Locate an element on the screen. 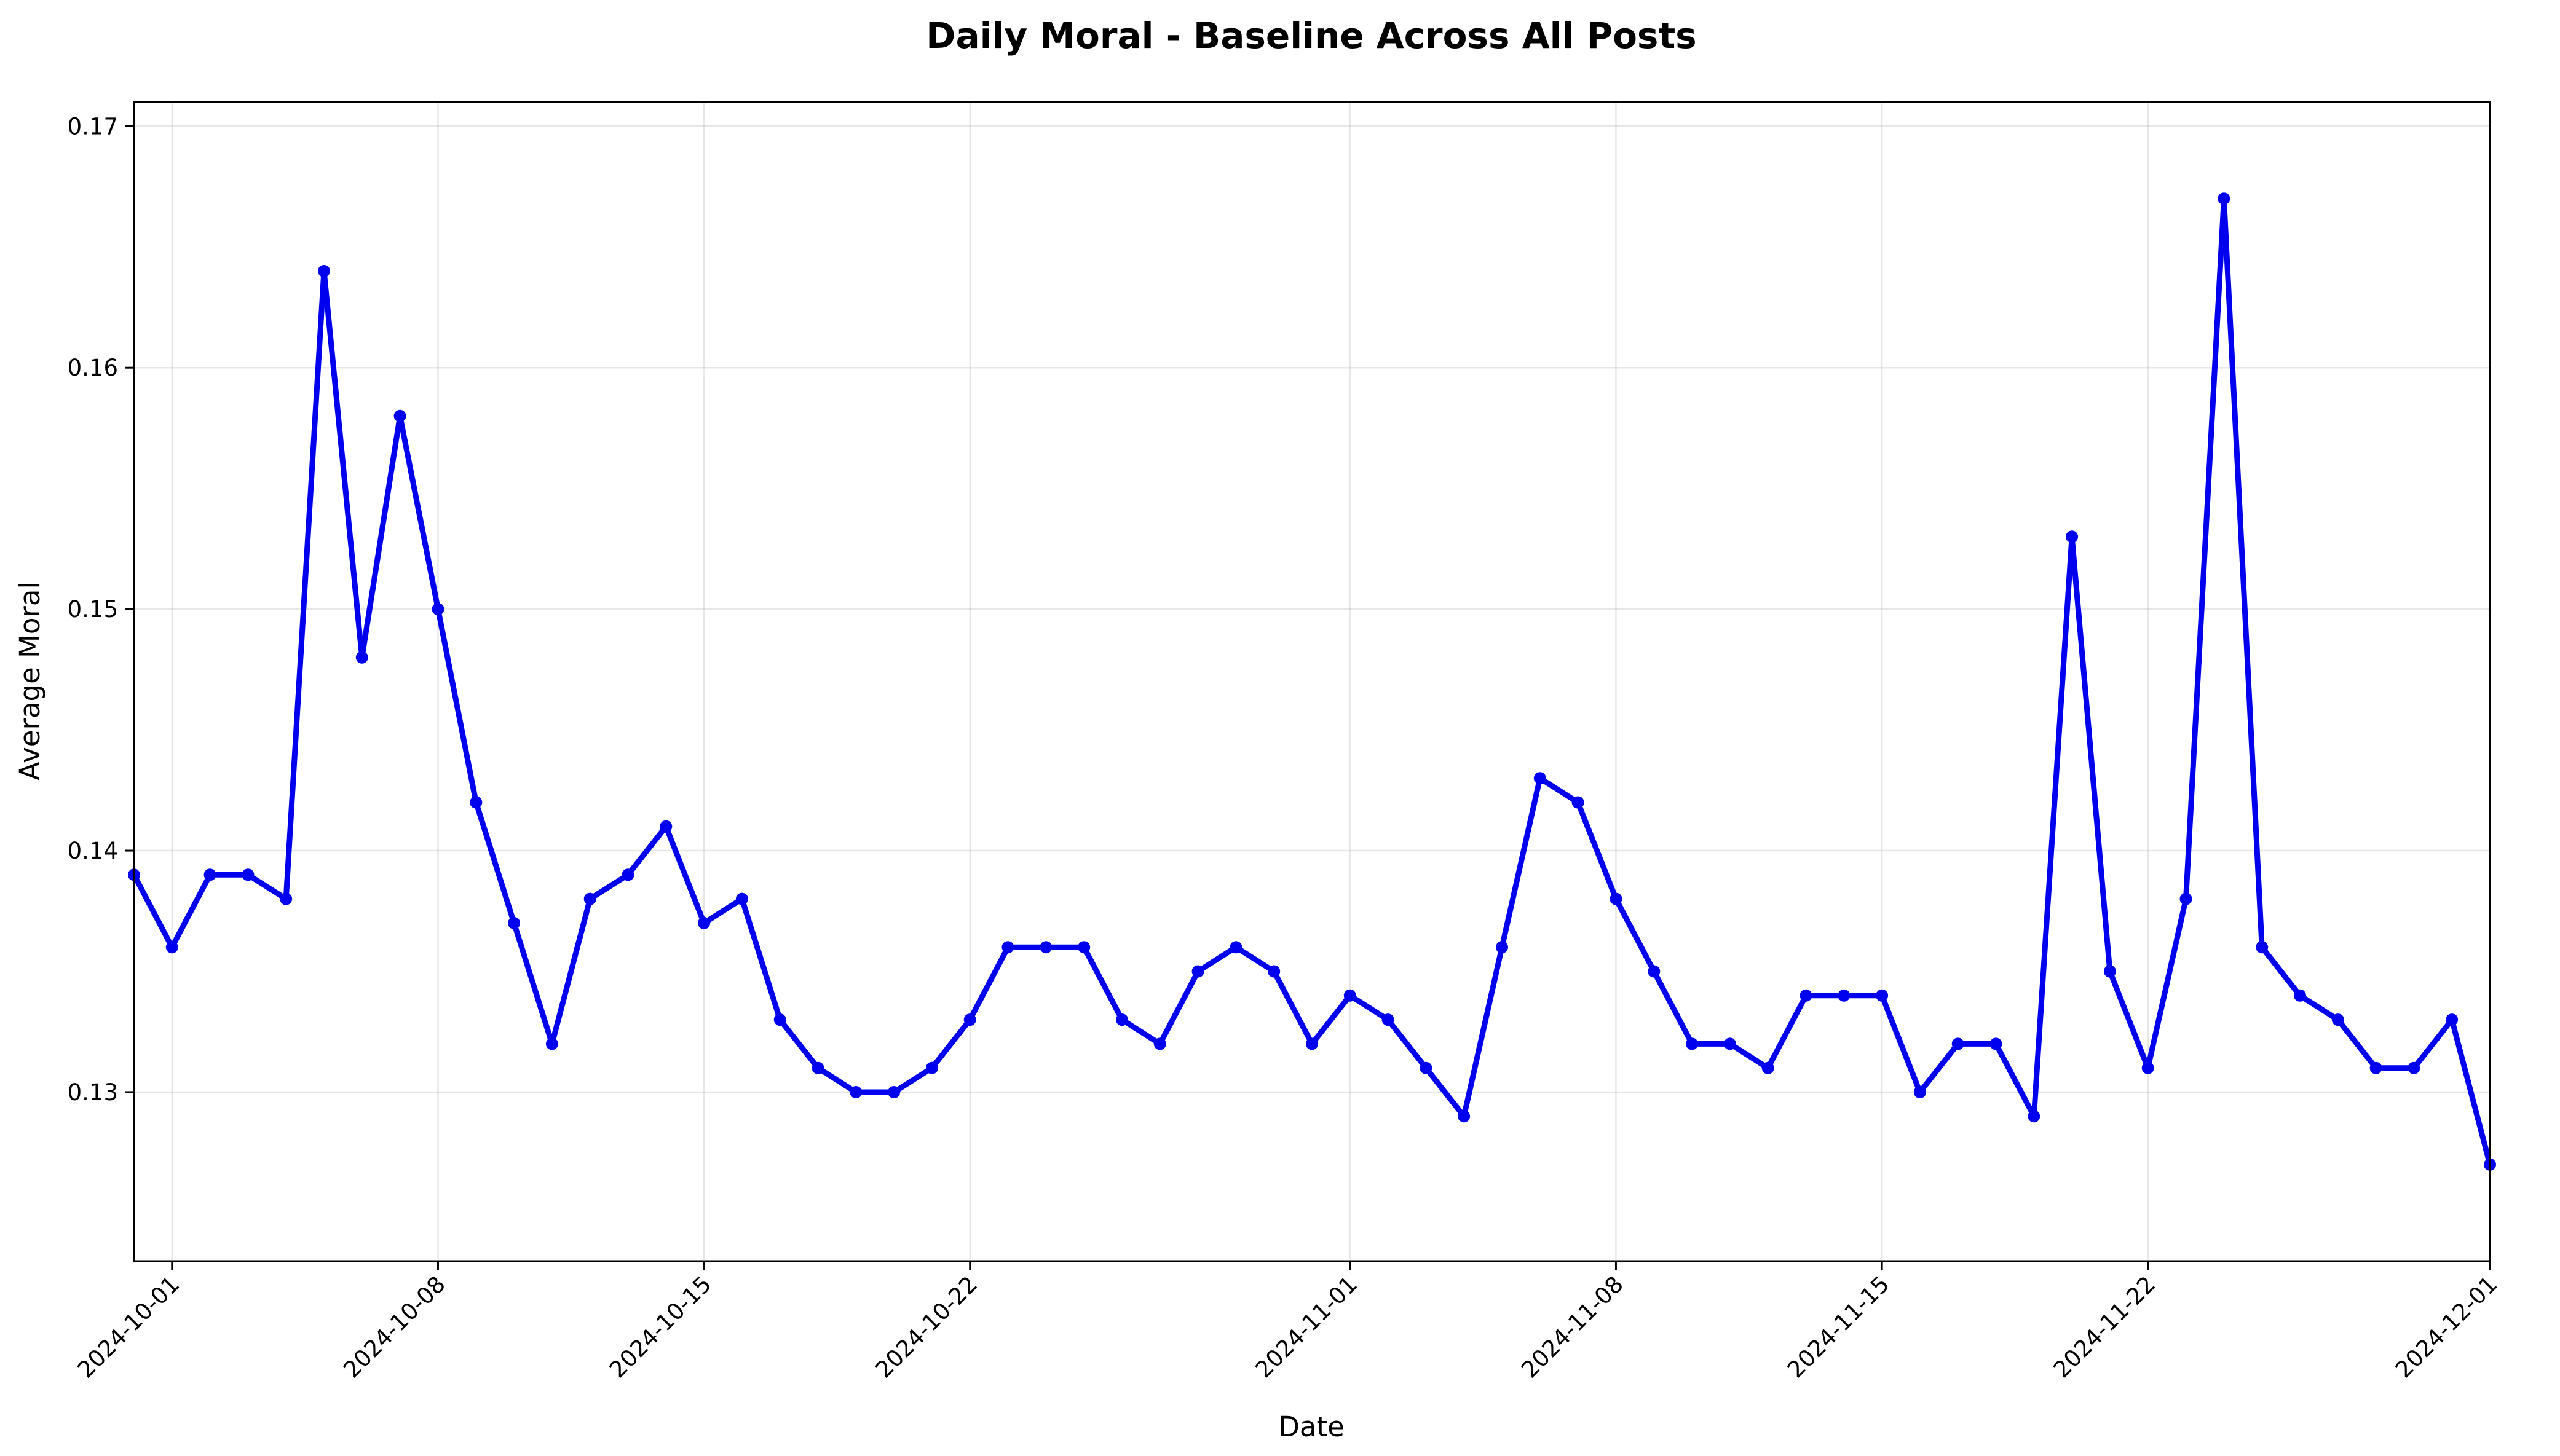  y-axis: 0.13 0.14 0.15 0.16 0.17 is located at coordinates (101, 609).